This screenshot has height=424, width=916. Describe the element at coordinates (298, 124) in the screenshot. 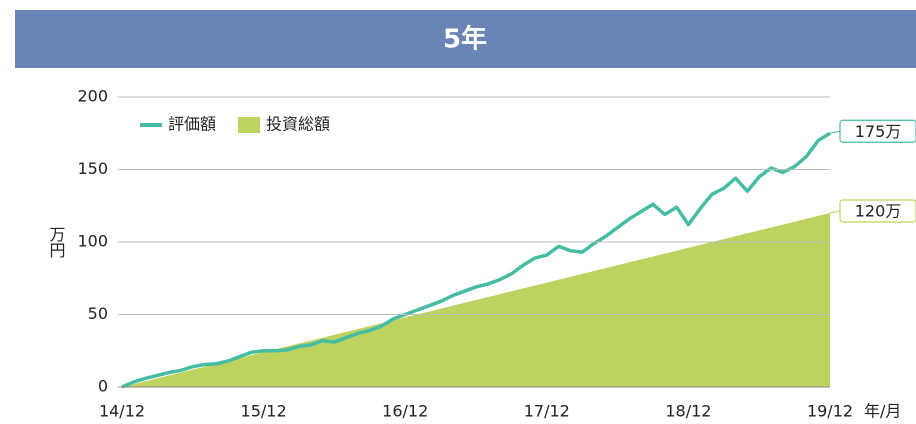

I see `legend-label: 投資総額` at that location.